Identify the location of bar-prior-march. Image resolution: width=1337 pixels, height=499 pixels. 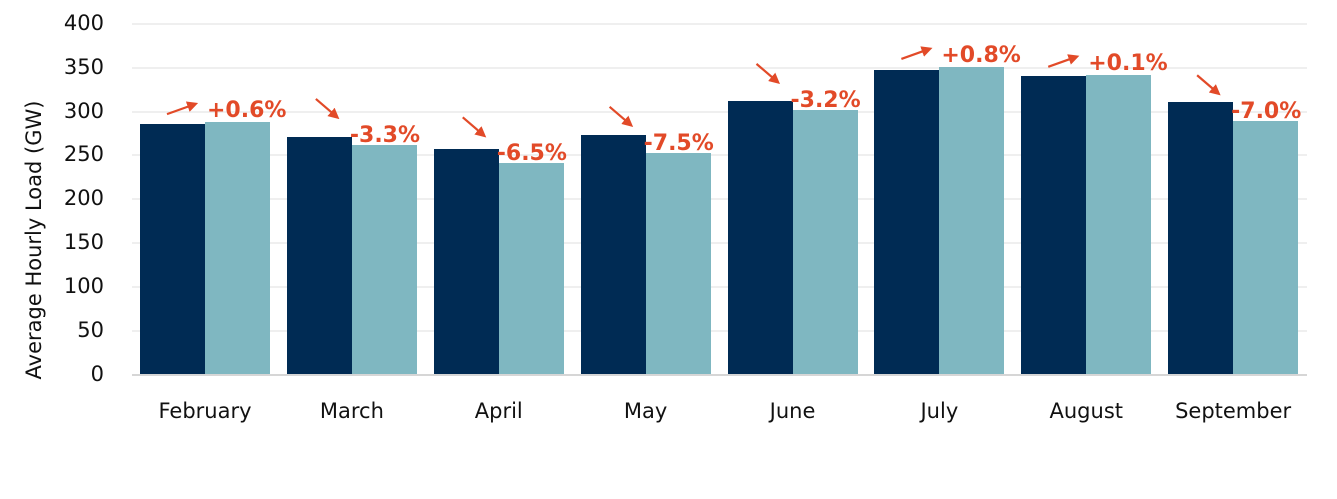
(319, 256).